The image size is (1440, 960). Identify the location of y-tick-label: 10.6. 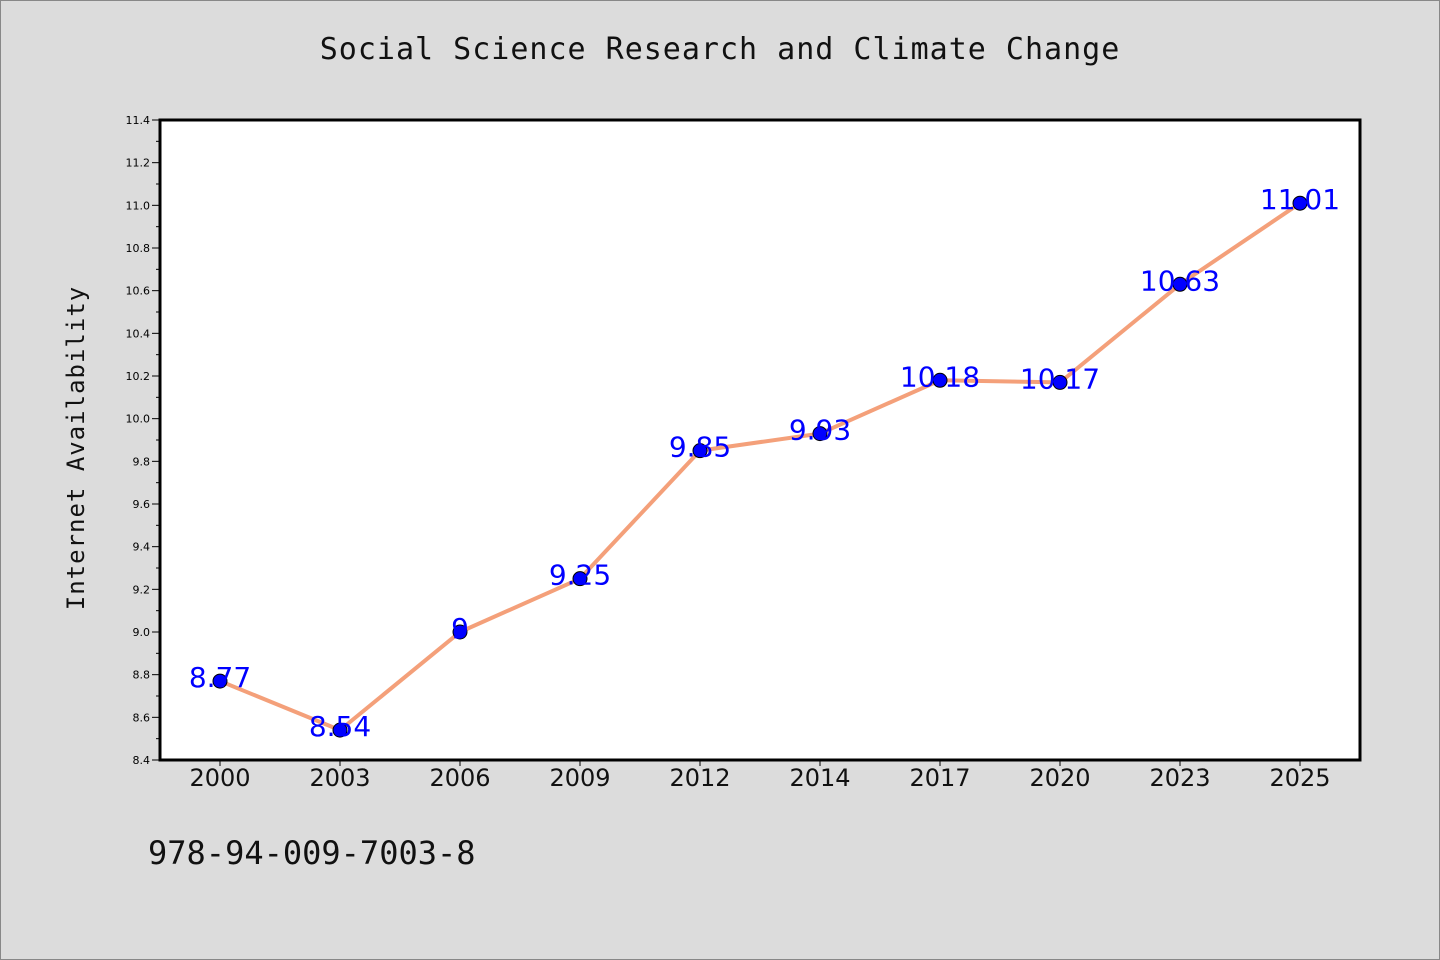
(138, 291).